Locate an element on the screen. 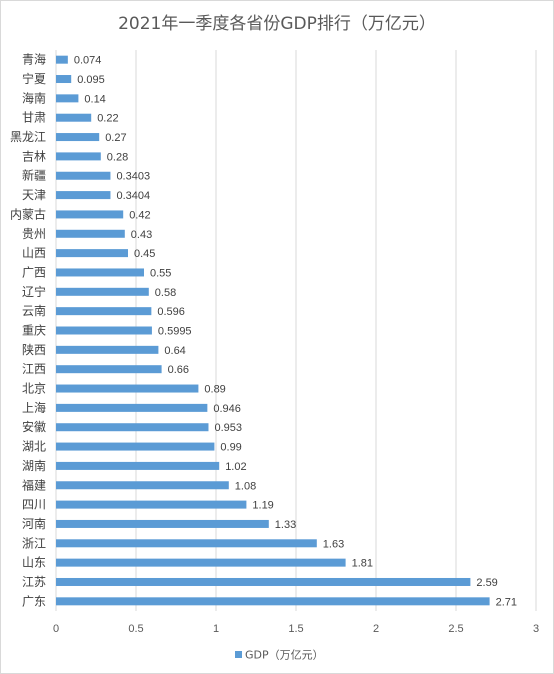 This screenshot has width=554, height=674. category-label: 浙江 is located at coordinates (34, 543).